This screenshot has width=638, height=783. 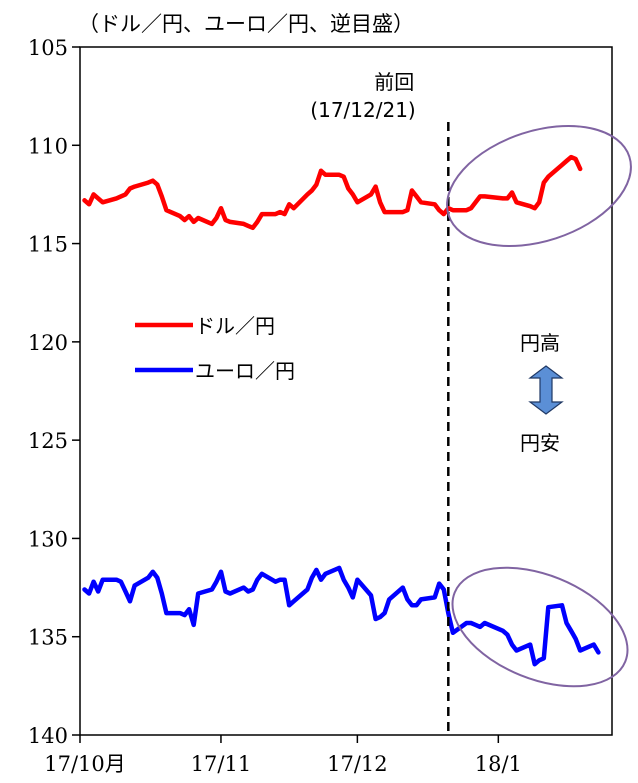 I want to click on double-arrow-icon, so click(x=546, y=390).